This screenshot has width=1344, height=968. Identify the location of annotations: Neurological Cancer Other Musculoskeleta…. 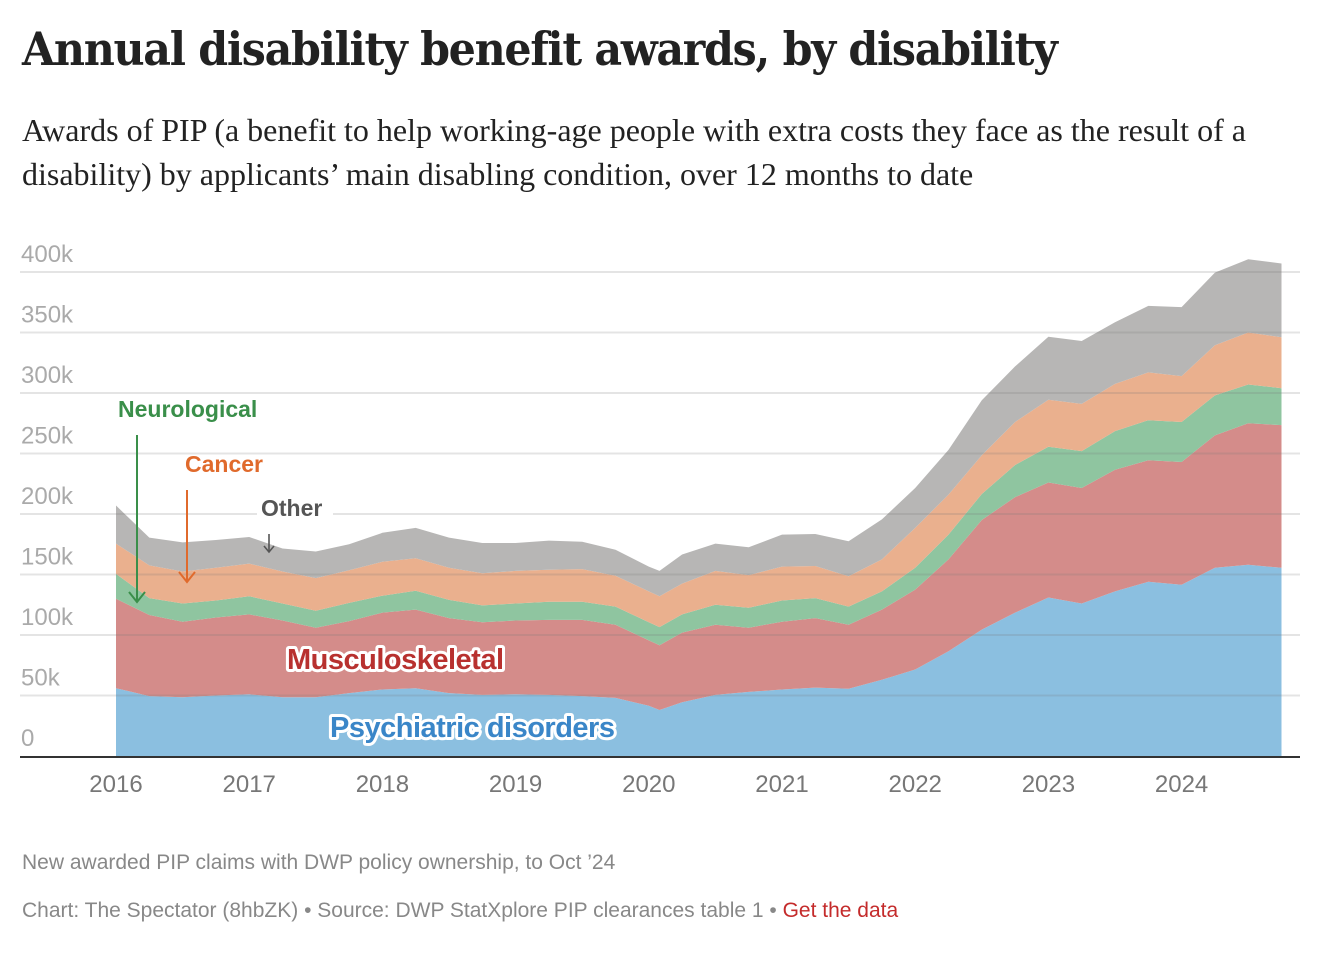
(368, 571).